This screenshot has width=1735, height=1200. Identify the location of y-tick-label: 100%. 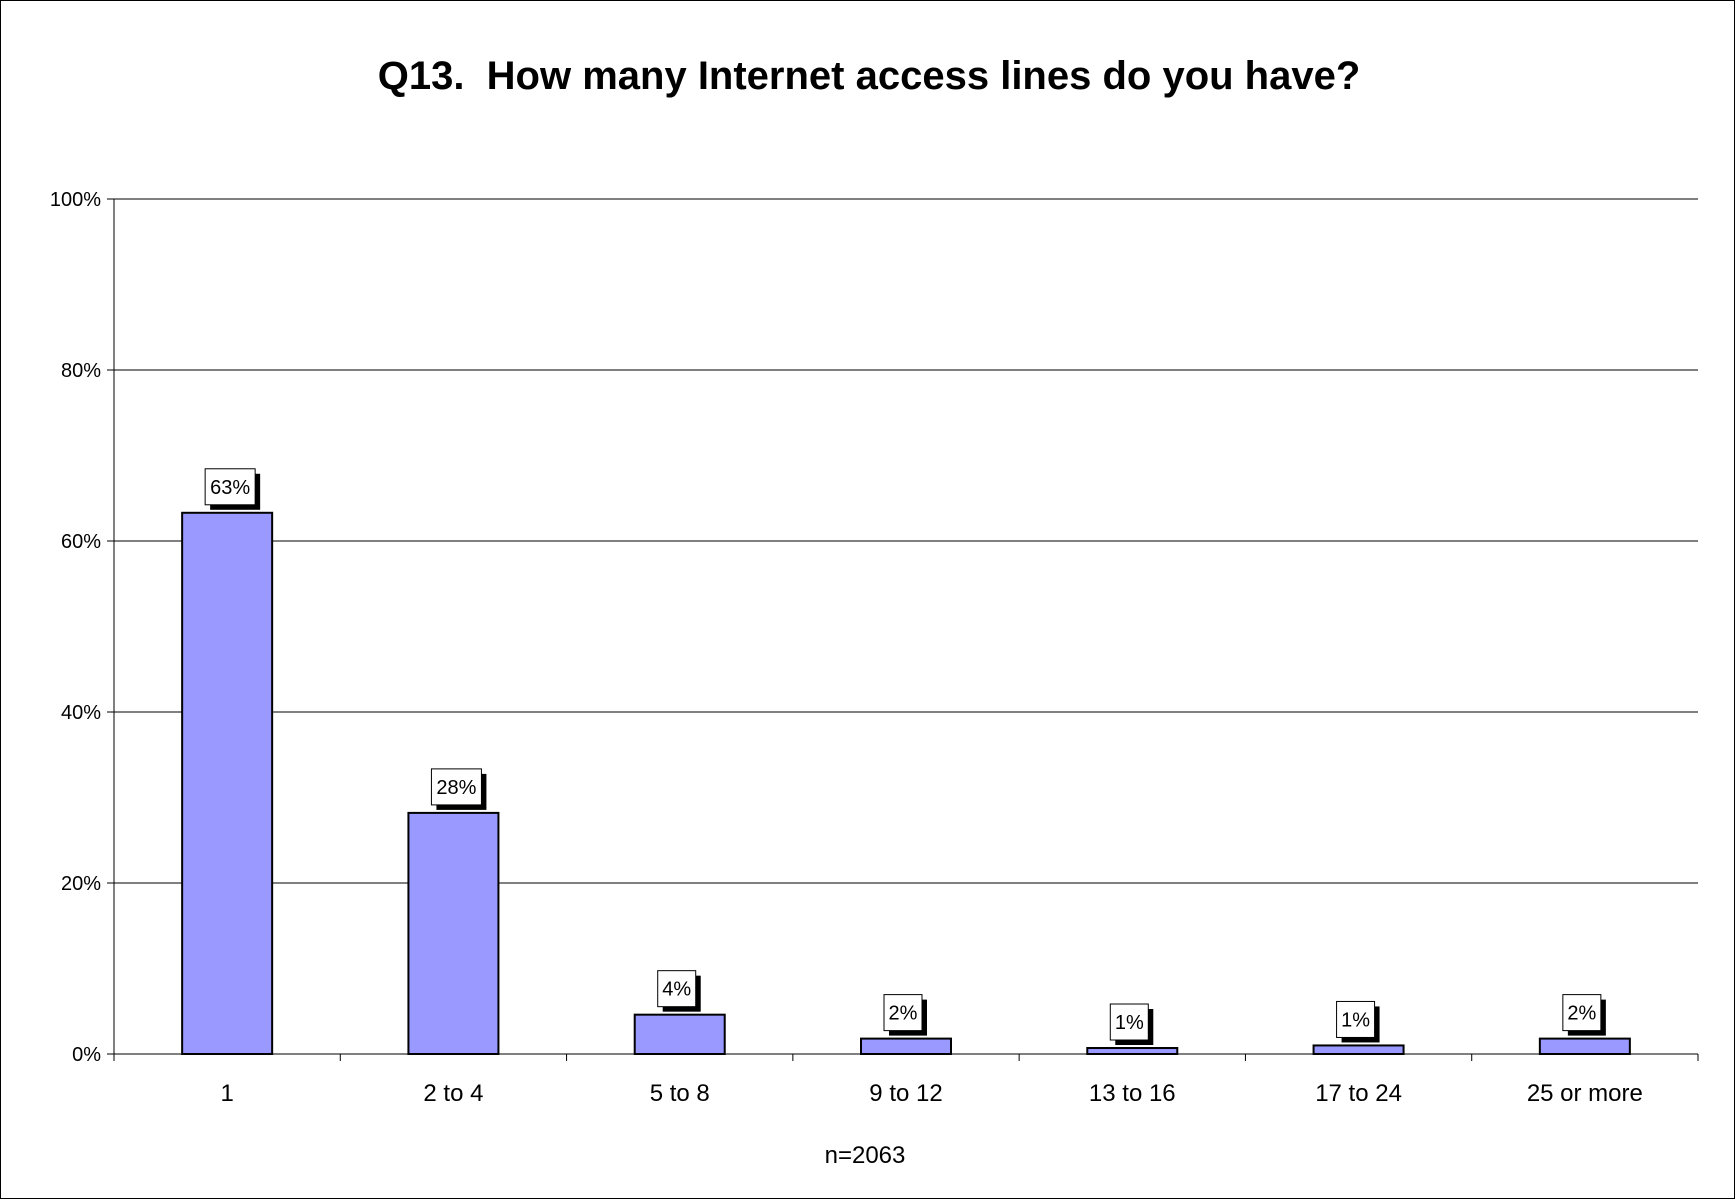
(75, 200).